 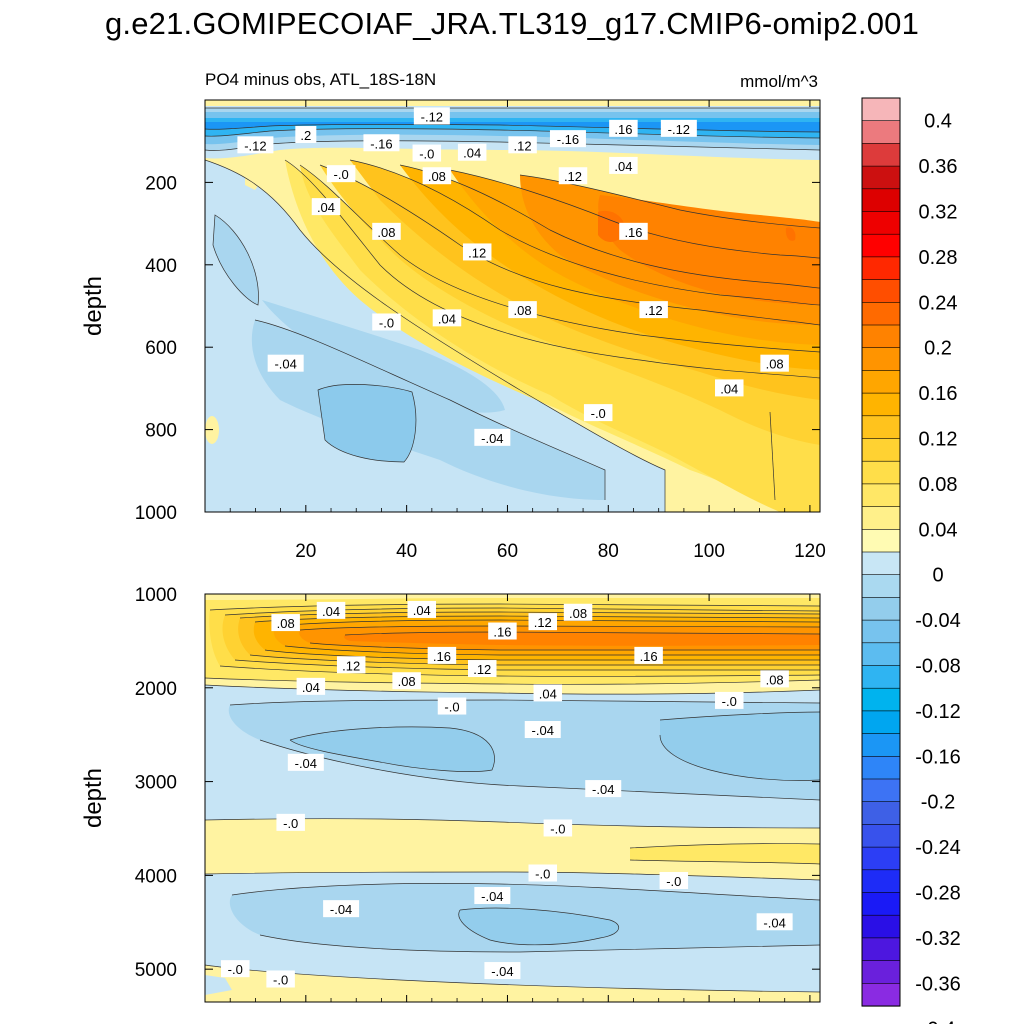 I want to click on upper-y-tick-label: 200, so click(x=161, y=183).